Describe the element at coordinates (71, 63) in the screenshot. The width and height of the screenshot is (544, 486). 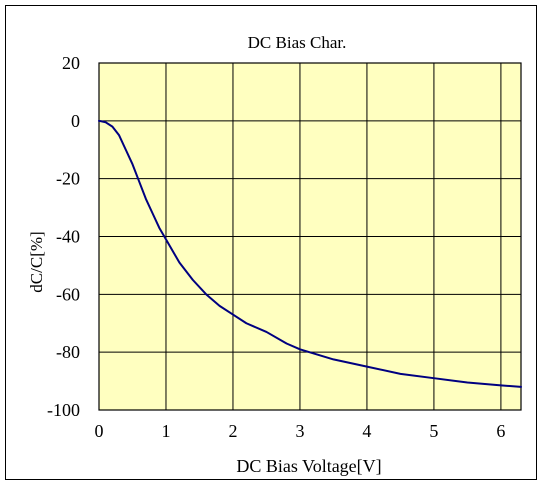
I see `y-tick-label: 20` at that location.